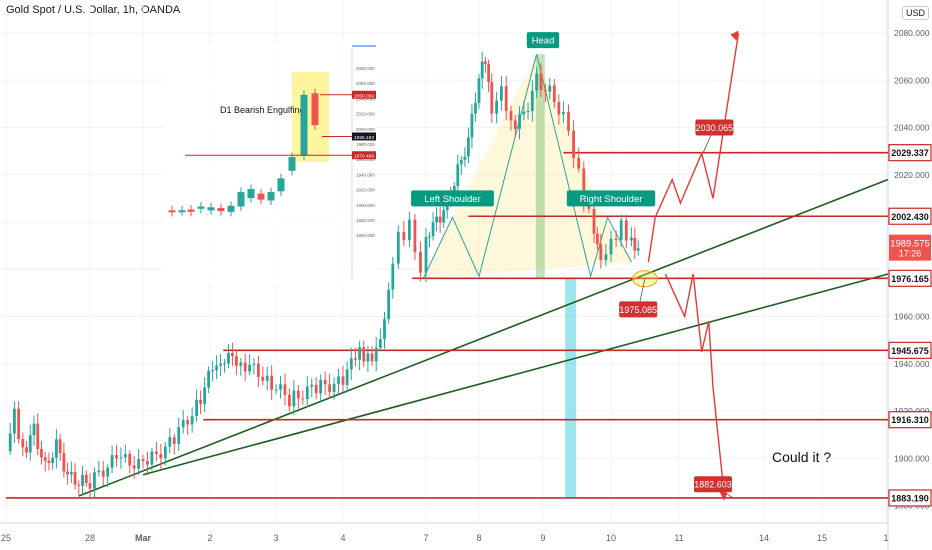  What do you see at coordinates (912, 411) in the screenshot?
I see `y-tick-label: 1920.000` at bounding box center [912, 411].